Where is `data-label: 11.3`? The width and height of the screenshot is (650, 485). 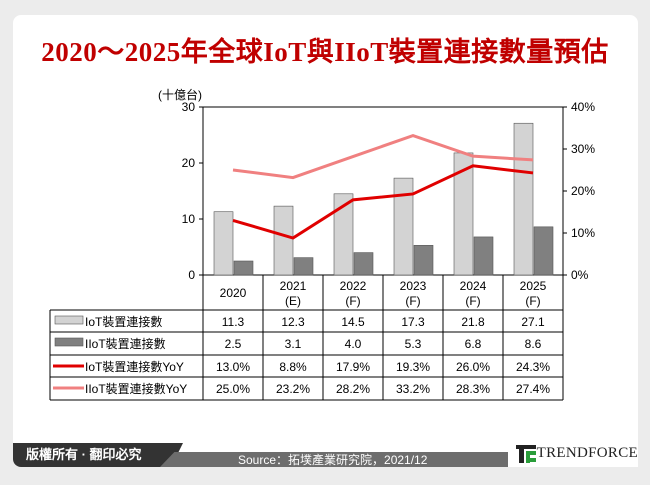 data-label: 11.3 is located at coordinates (233, 322).